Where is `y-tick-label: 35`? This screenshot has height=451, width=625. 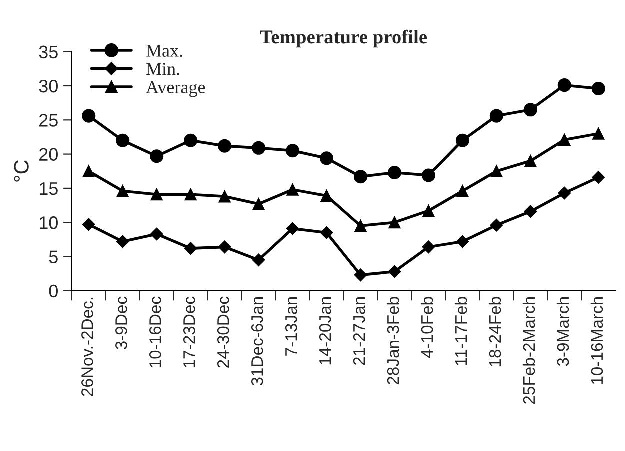 y-tick-label: 35 is located at coordinates (48, 52).